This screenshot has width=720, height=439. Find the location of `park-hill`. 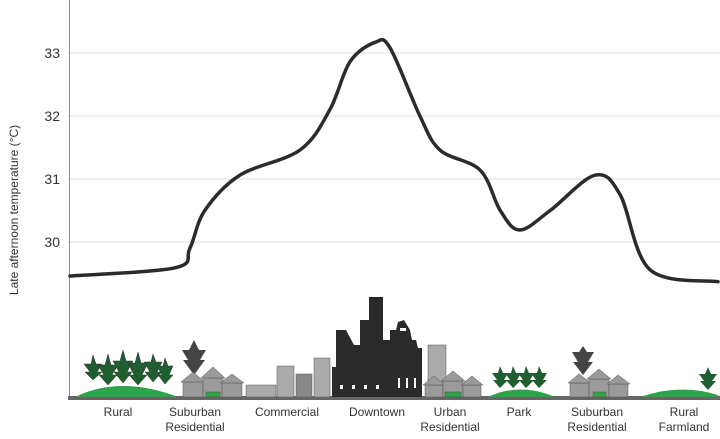

park-hill is located at coordinates (521, 393).